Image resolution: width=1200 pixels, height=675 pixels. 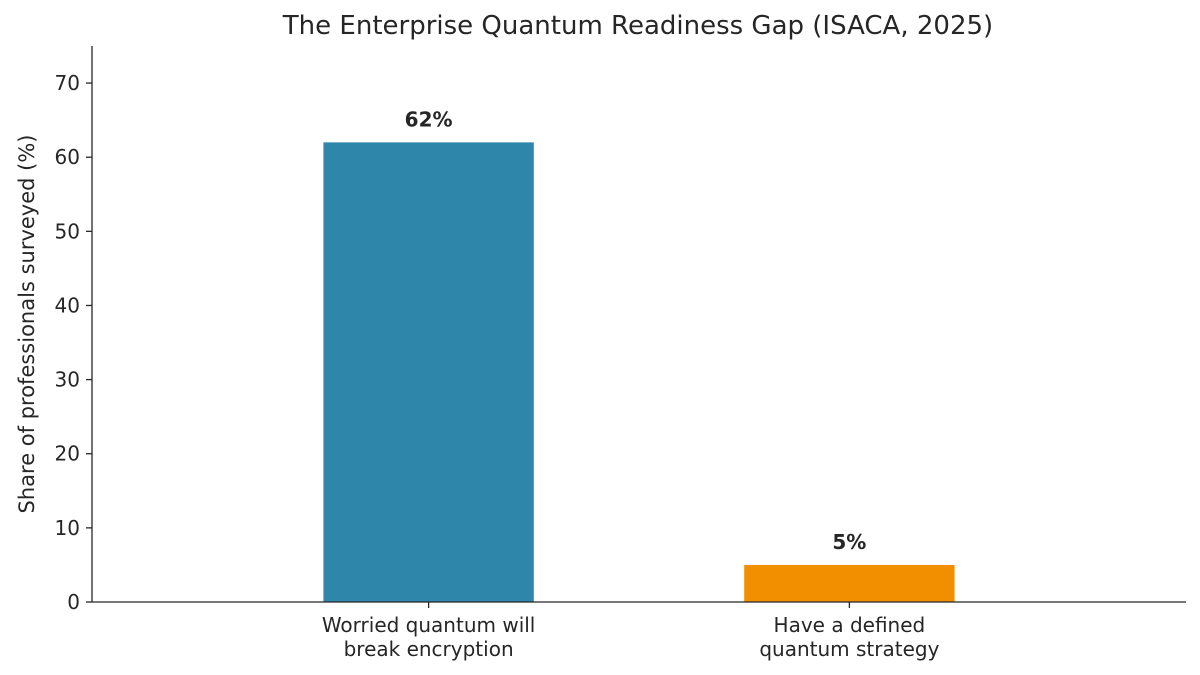 What do you see at coordinates (429, 625) in the screenshot?
I see `x-tick-label-line: Worried quantum will` at bounding box center [429, 625].